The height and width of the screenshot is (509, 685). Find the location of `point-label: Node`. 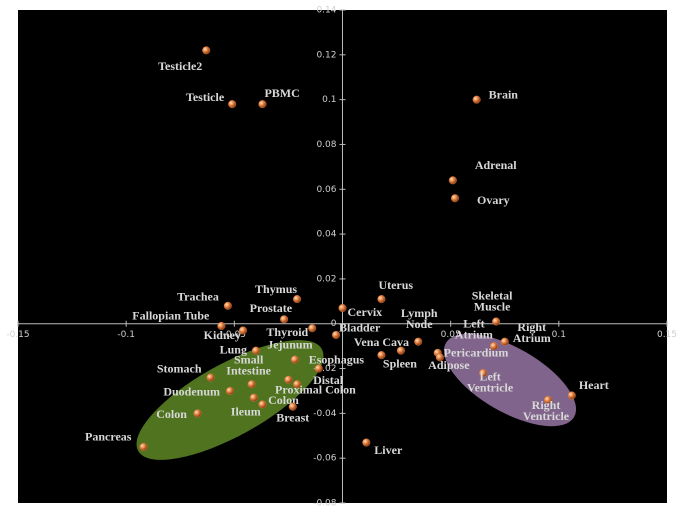

point-label: Node is located at coordinates (419, 324).